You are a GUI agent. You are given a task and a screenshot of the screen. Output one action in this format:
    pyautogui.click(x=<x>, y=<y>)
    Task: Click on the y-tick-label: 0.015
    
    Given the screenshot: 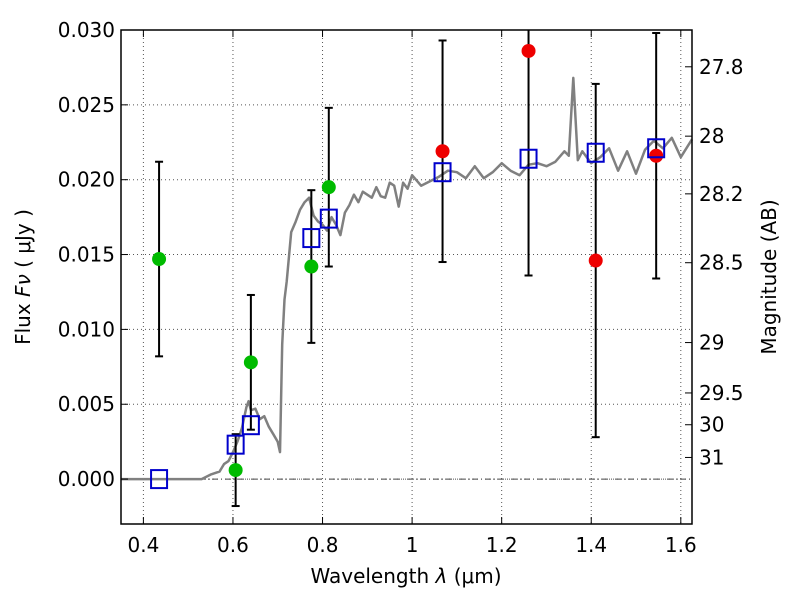 What is the action you would take?
    pyautogui.click(x=86, y=255)
    